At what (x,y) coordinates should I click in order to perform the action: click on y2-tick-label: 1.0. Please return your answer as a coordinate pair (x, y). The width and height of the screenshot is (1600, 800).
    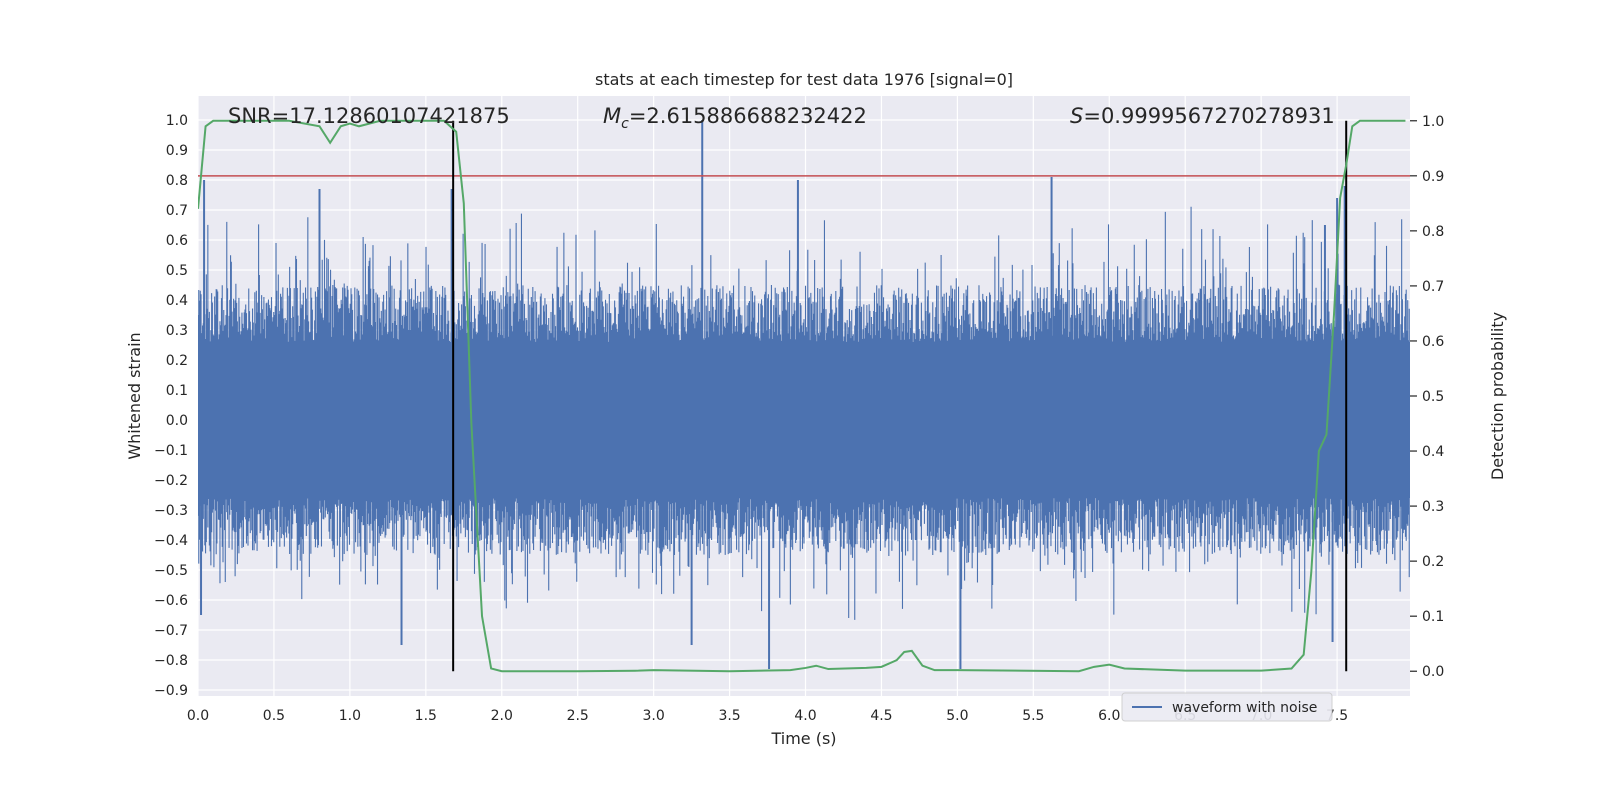
    Looking at the image, I should click on (1433, 122).